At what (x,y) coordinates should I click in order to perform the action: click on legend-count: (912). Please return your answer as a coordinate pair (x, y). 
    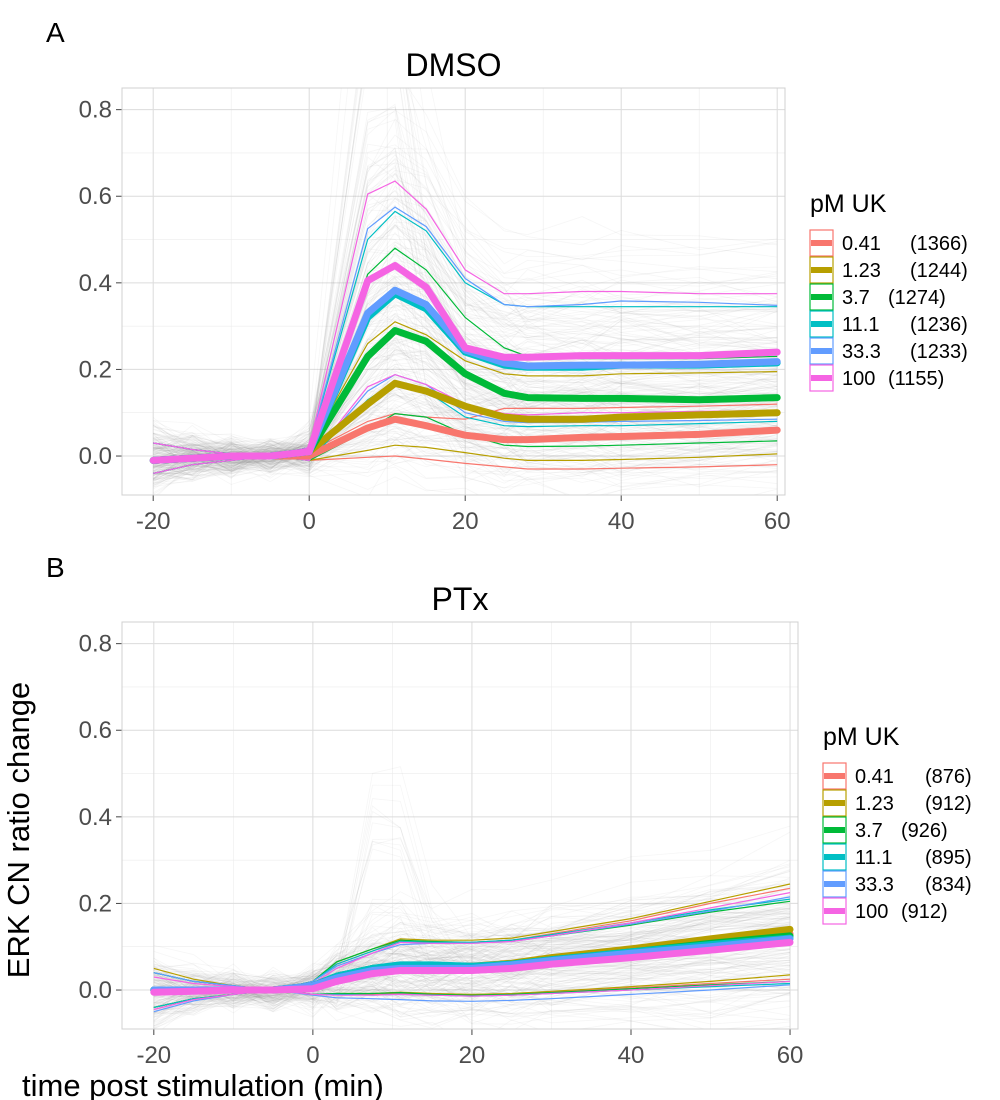
    Looking at the image, I should click on (948, 804).